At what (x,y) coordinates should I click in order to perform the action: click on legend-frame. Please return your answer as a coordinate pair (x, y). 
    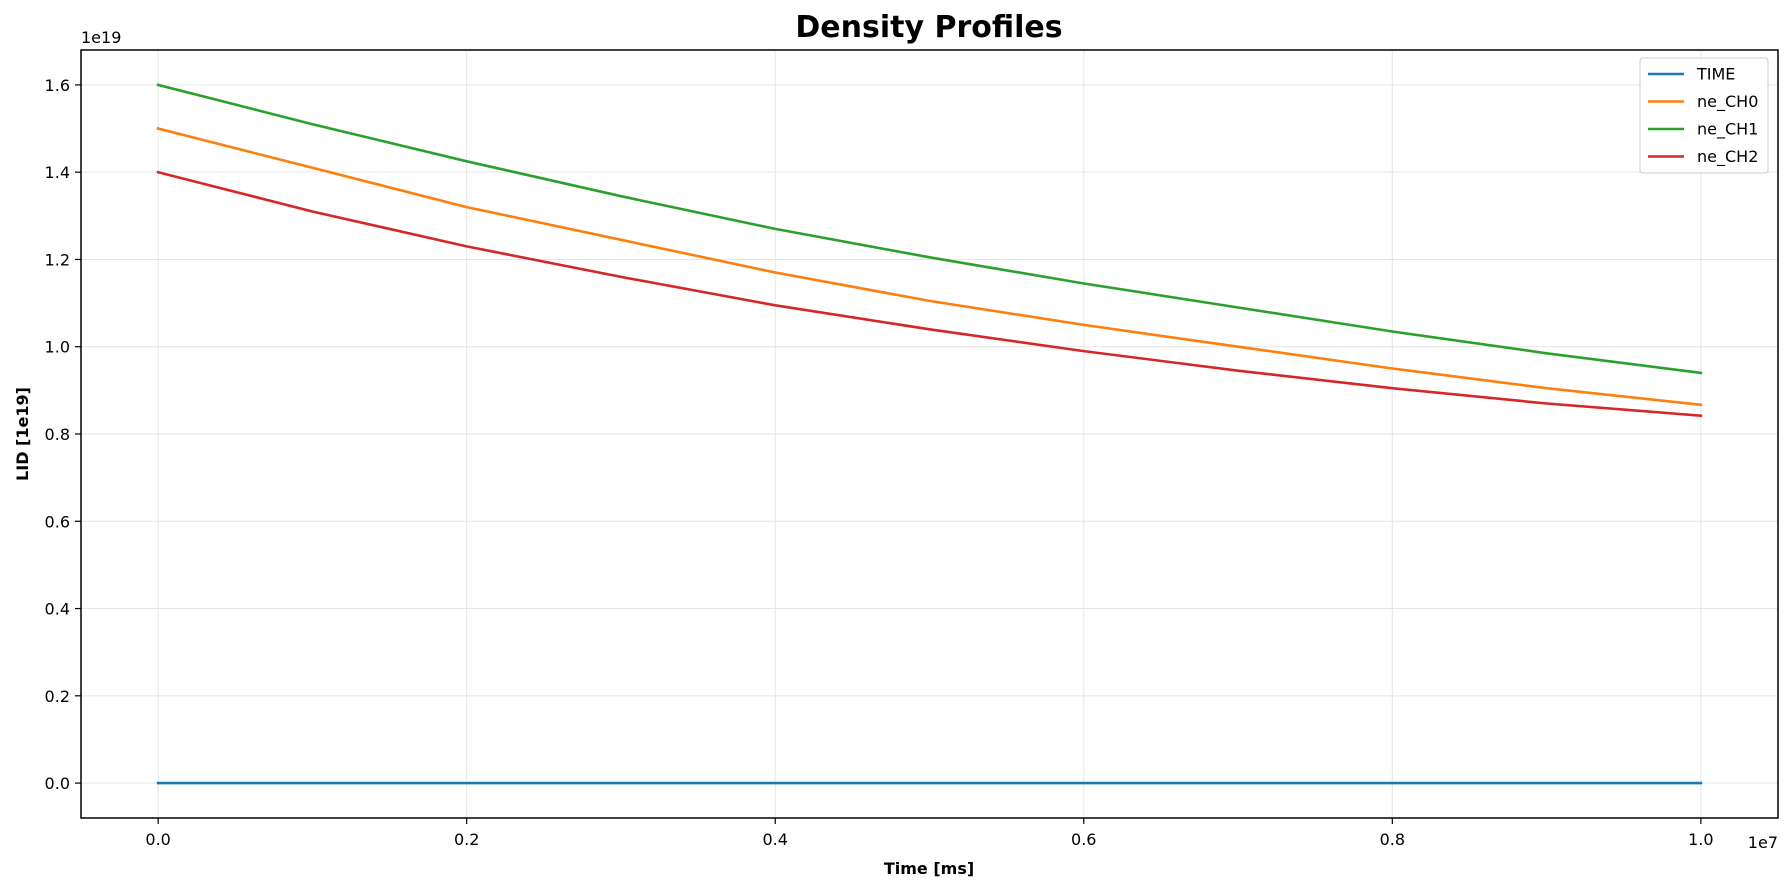
    Looking at the image, I should click on (1704, 115).